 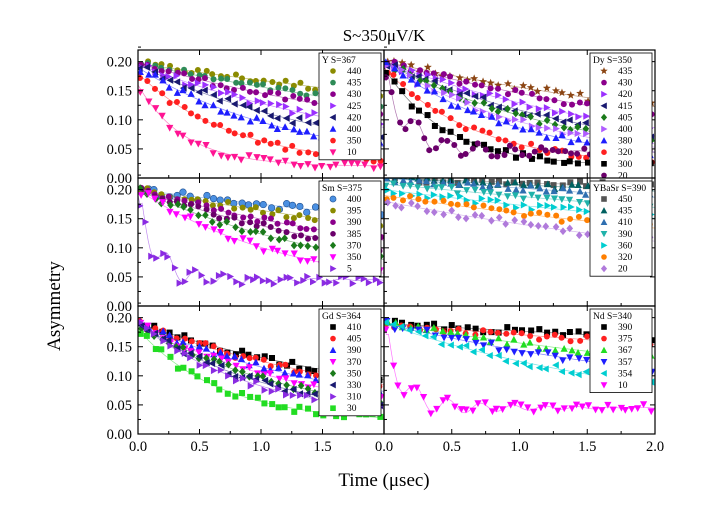 What do you see at coordinates (354, 340) in the screenshot?
I see `legend-label-405: 405` at bounding box center [354, 340].